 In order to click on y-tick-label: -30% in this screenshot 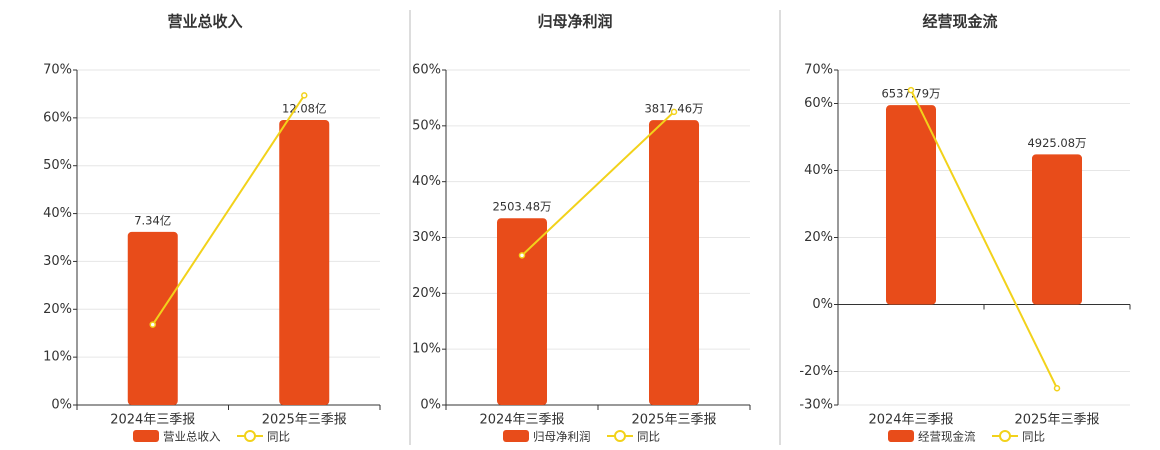, I will do `click(816, 405)`.